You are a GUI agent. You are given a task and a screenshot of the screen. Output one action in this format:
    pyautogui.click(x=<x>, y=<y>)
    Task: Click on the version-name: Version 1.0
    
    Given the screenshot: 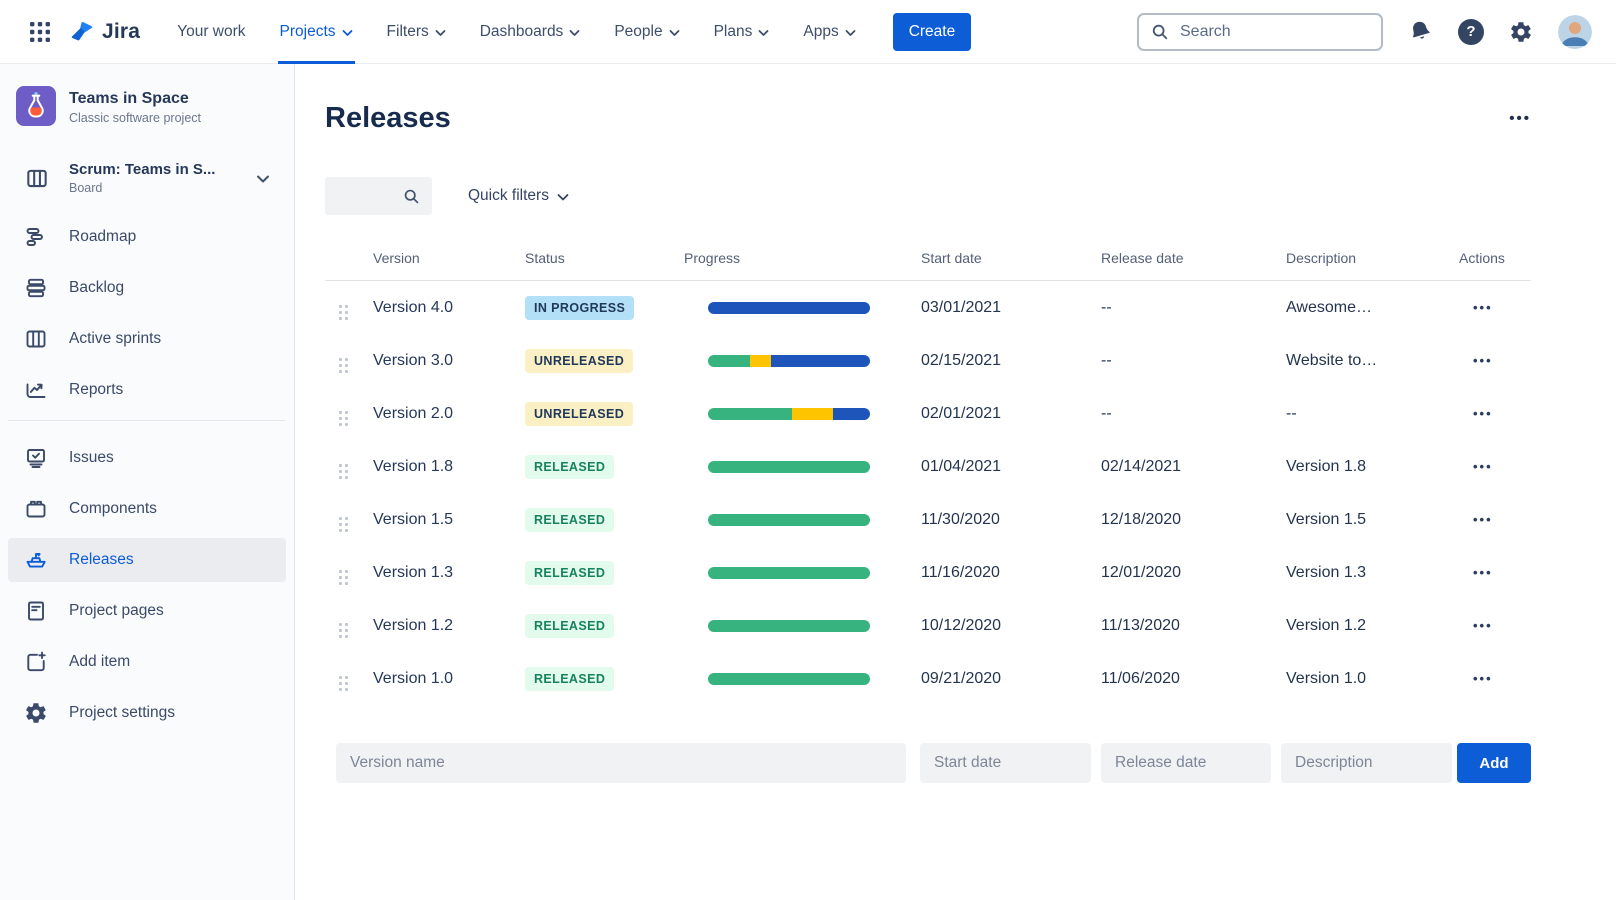 What is the action you would take?
    pyautogui.click(x=413, y=678)
    